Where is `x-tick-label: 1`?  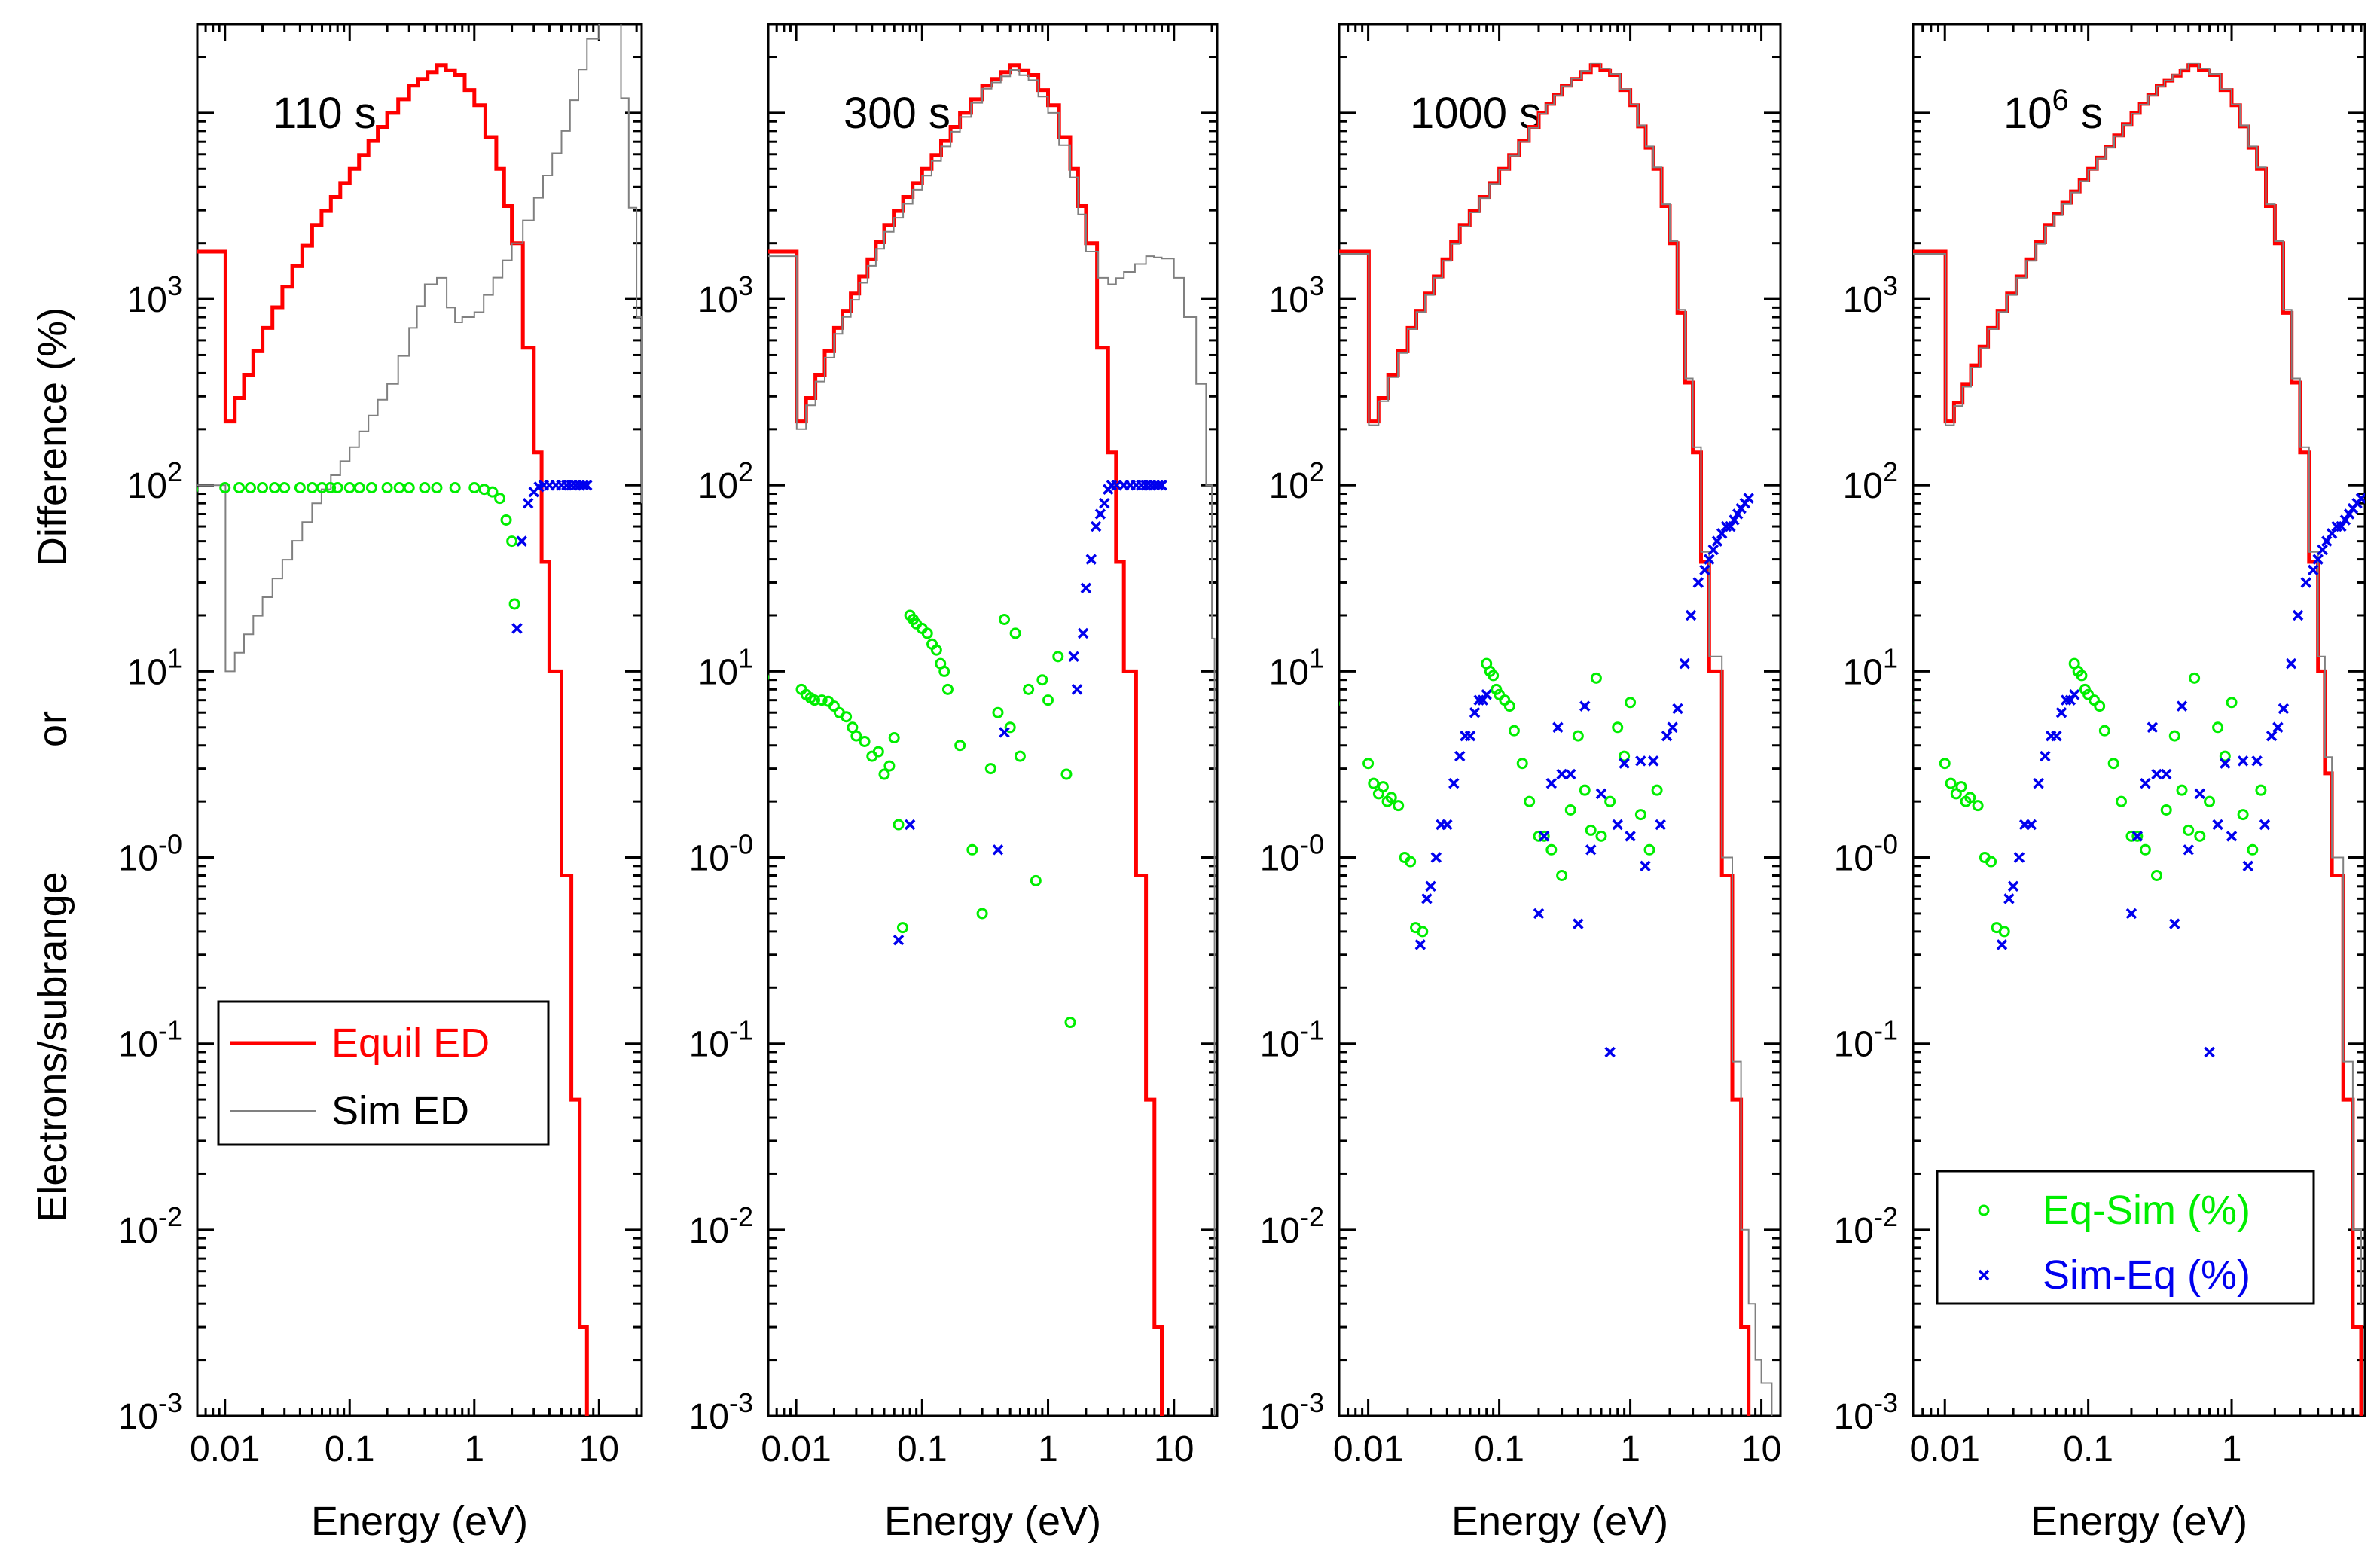 x-tick-label: 1 is located at coordinates (1630, 1449).